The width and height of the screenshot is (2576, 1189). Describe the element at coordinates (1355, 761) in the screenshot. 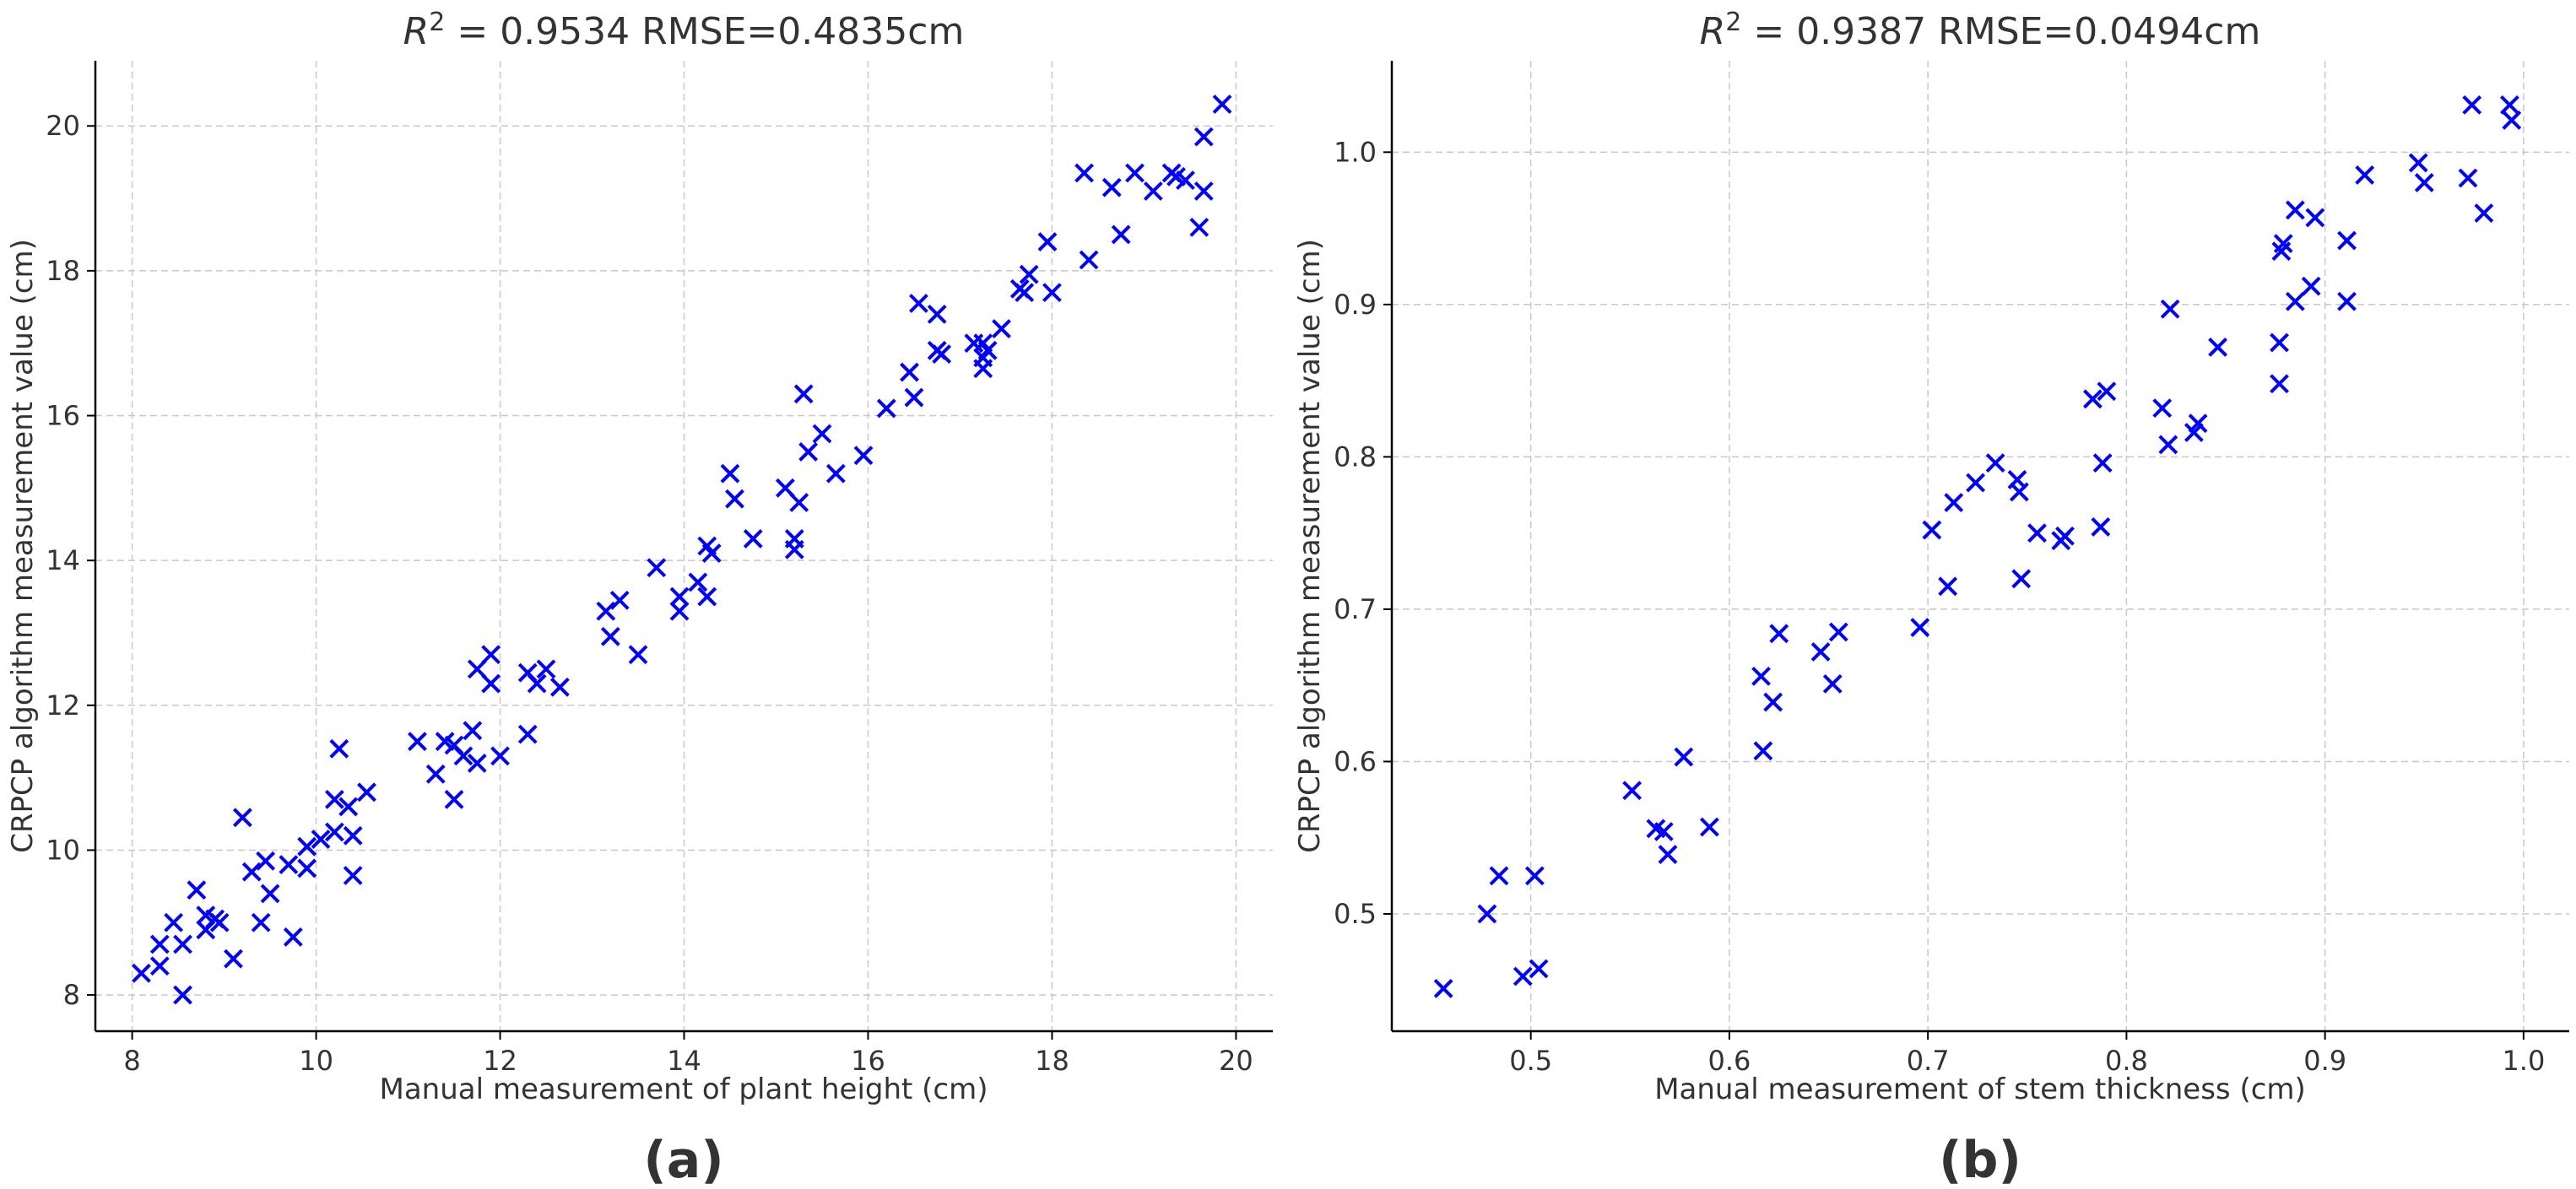

I see `y-tick-label: 0.6` at that location.